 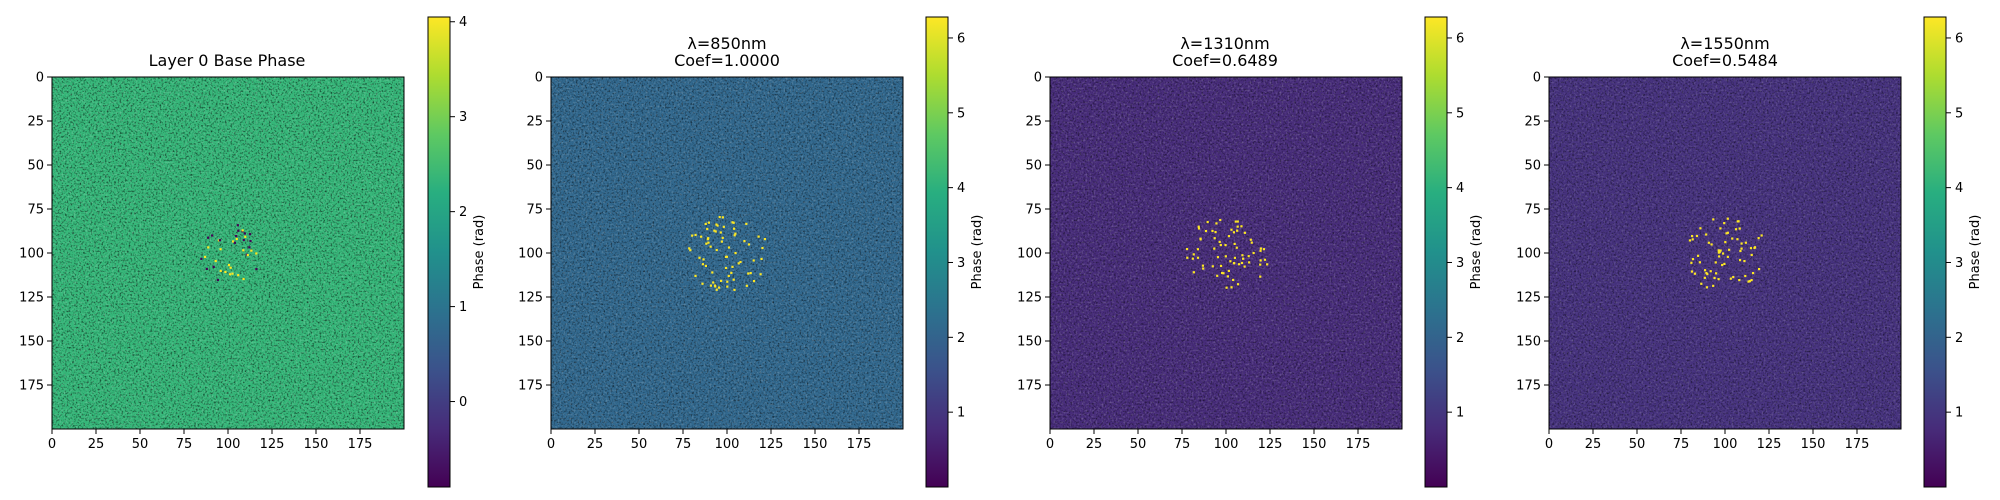 I want to click on panel-4-colorbar-label: Phase (rad), so click(x=1975, y=252).